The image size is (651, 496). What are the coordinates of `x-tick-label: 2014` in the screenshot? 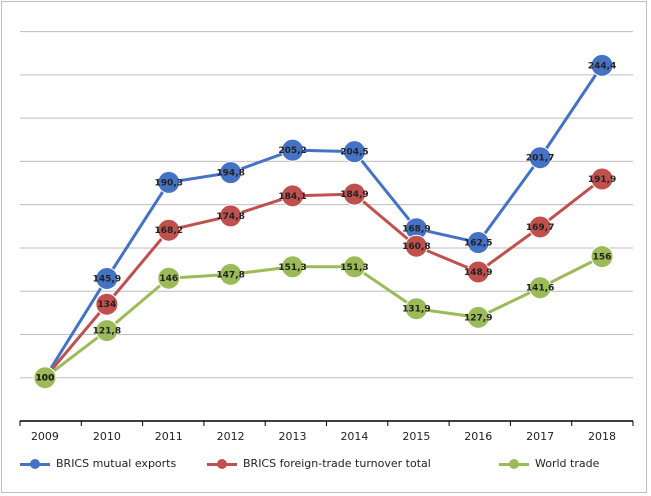 It's located at (354, 436).